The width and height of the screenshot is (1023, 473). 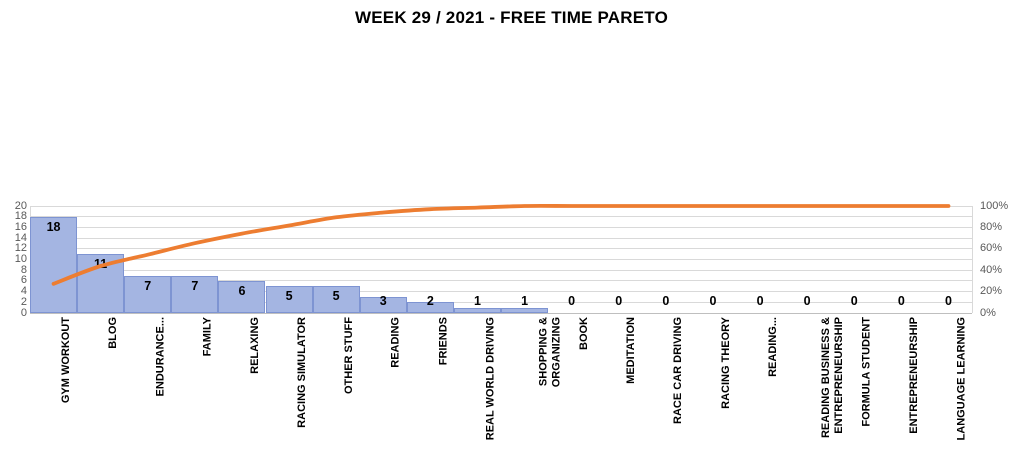 What do you see at coordinates (383, 301) in the screenshot?
I see `bar-value-label: 3` at bounding box center [383, 301].